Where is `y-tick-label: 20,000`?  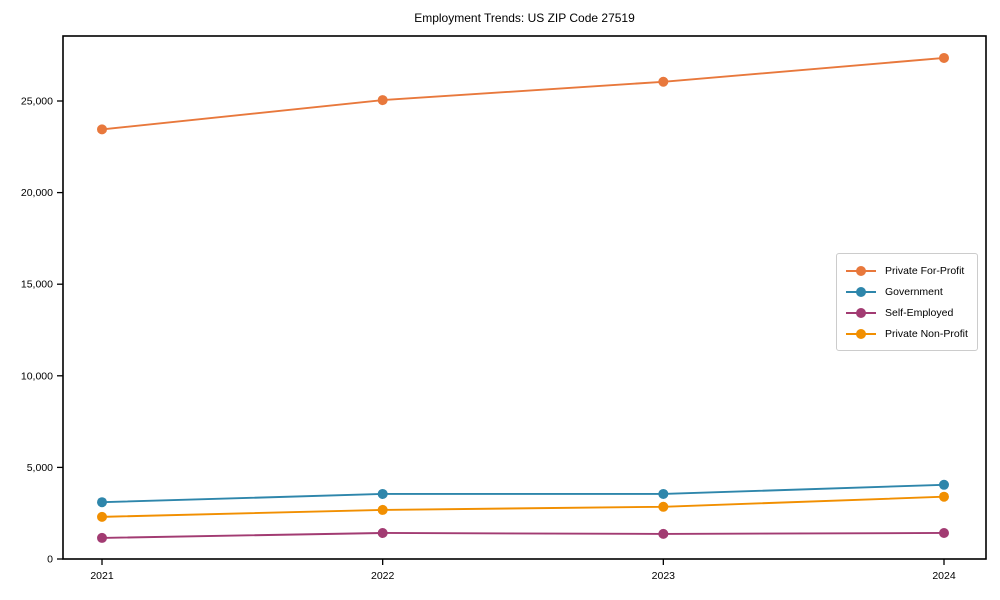 y-tick-label: 20,000 is located at coordinates (37, 193).